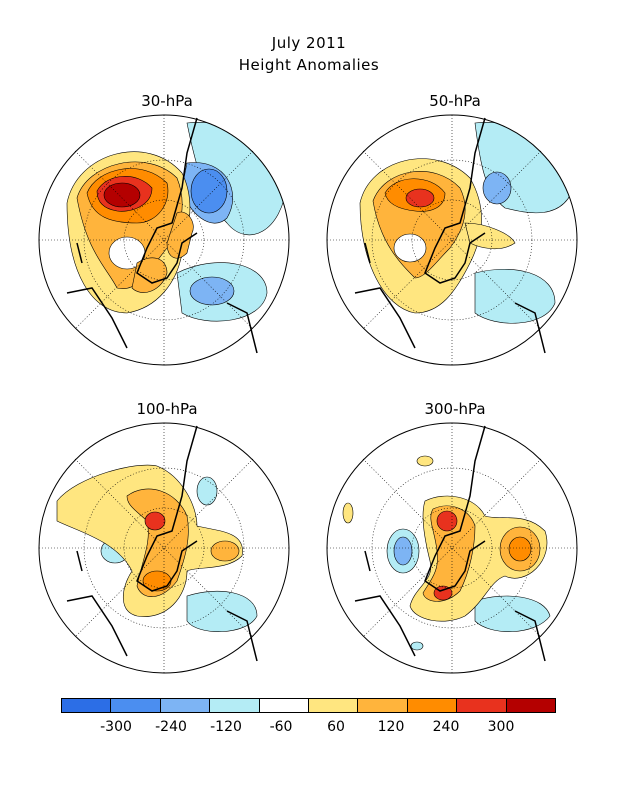  Describe the element at coordinates (116, 727) in the screenshot. I see `colorbar-label: -300` at that location.